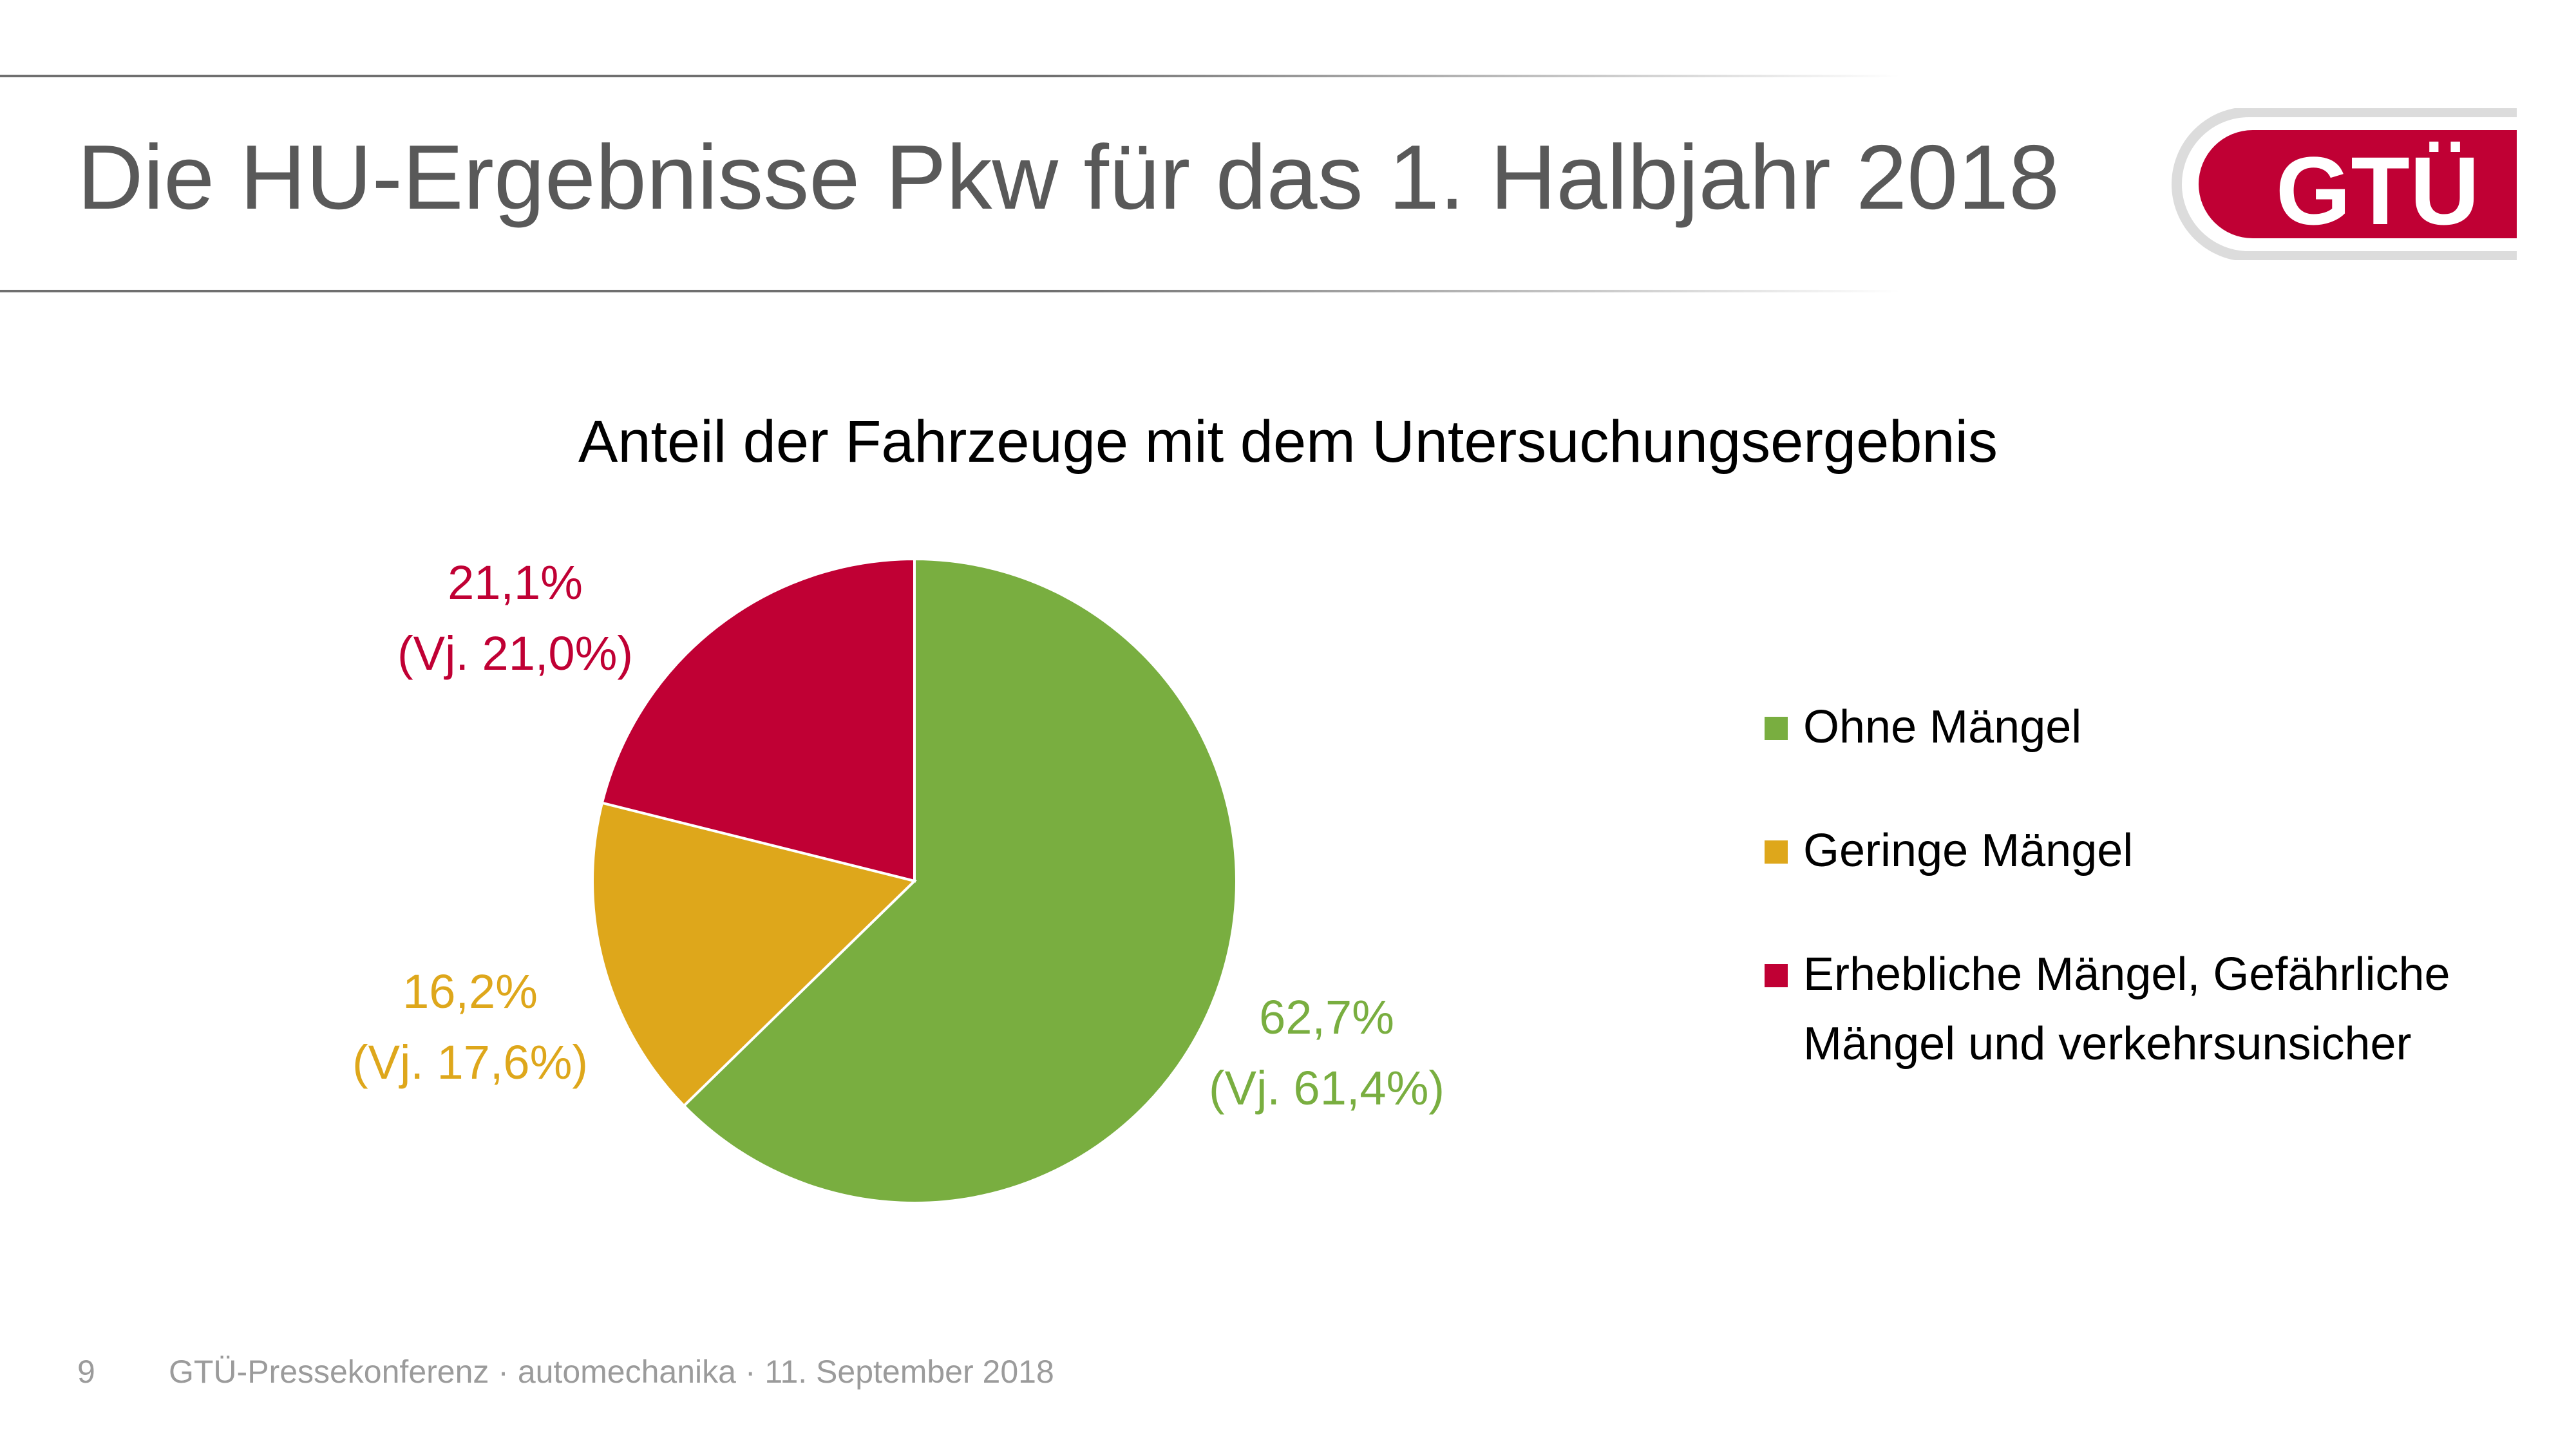 The width and height of the screenshot is (2576, 1449). What do you see at coordinates (515, 618) in the screenshot?
I see `data-label-severe-defects: 21,1% (Vj. 21,0%)` at bounding box center [515, 618].